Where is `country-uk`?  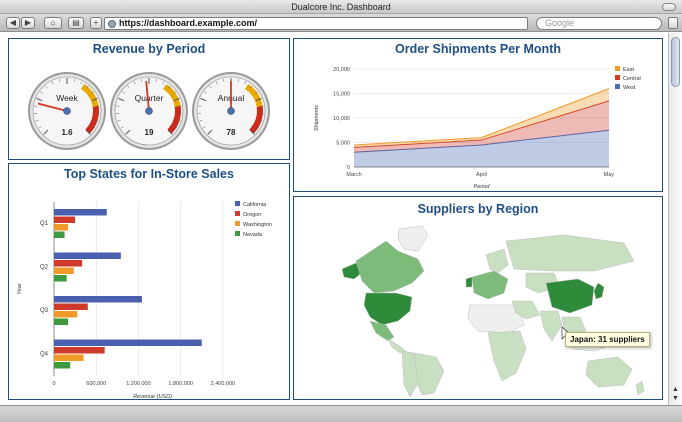
country-uk is located at coordinates (469, 282).